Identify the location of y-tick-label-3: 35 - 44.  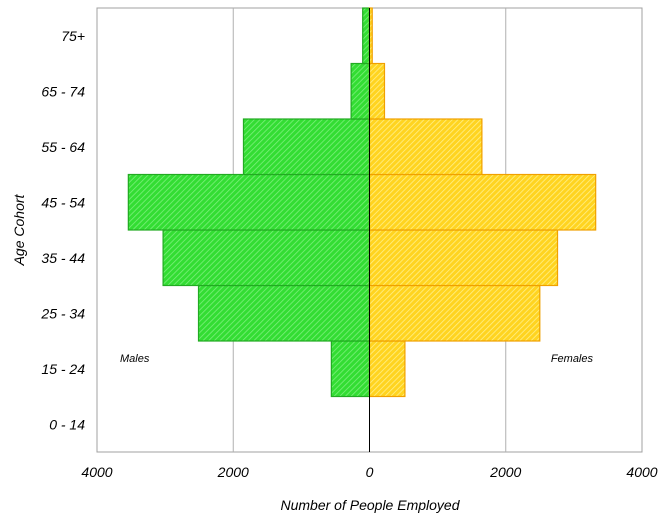
(63, 258).